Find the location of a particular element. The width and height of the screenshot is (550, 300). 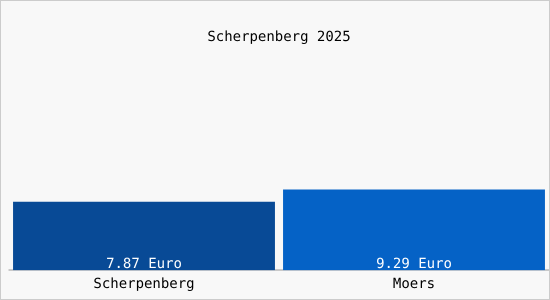

data-label: 7.87 Euro is located at coordinates (144, 264).